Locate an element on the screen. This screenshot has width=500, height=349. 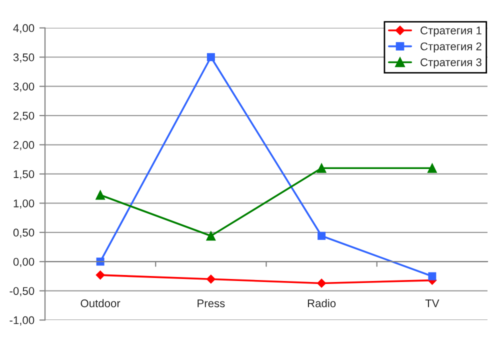
y-tick-label: 2,00 is located at coordinates (24, 145).